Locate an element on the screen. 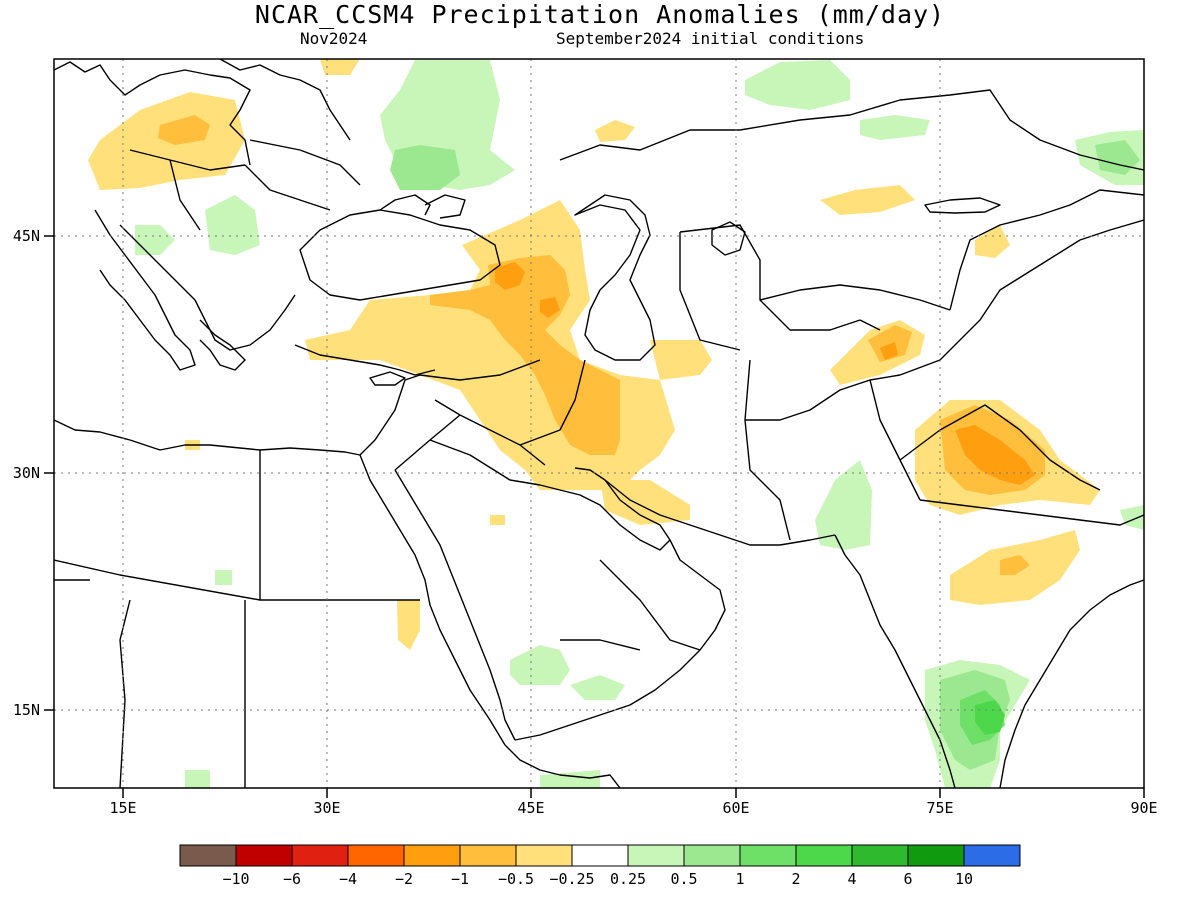 The height and width of the screenshot is (900, 1200). greece-coastline is located at coordinates (222, 345).